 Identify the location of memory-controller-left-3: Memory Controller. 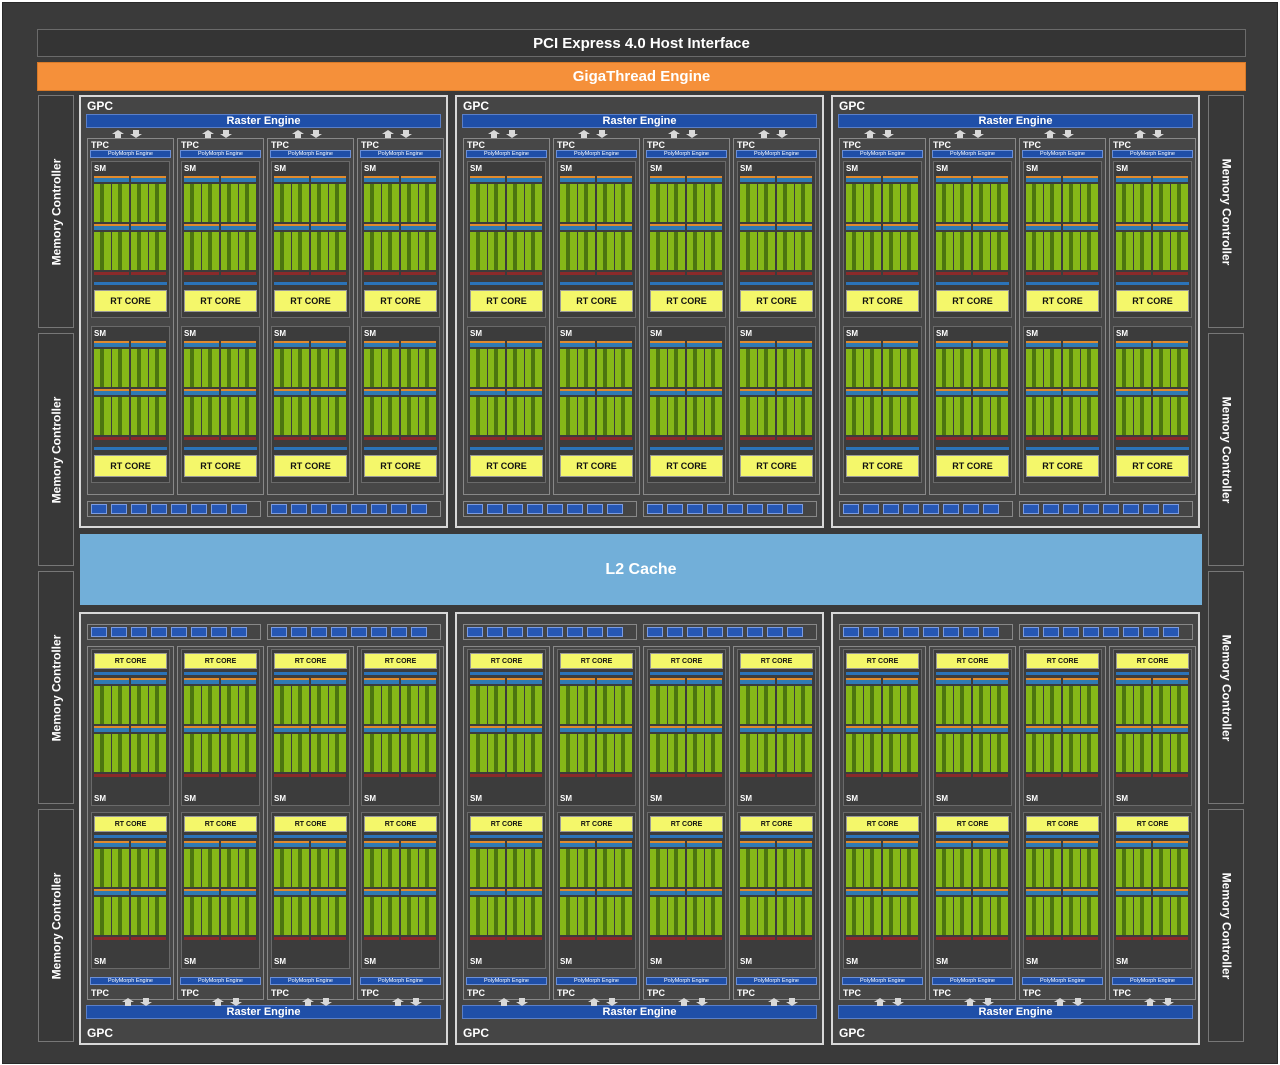
(56, 687).